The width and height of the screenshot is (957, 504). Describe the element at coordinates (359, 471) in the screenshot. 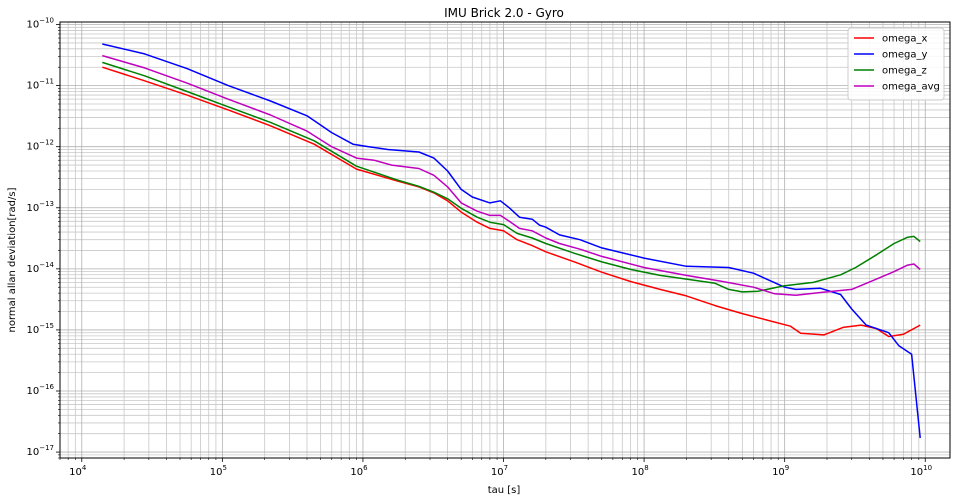

I see `x-tick-label: 10⁶` at that location.